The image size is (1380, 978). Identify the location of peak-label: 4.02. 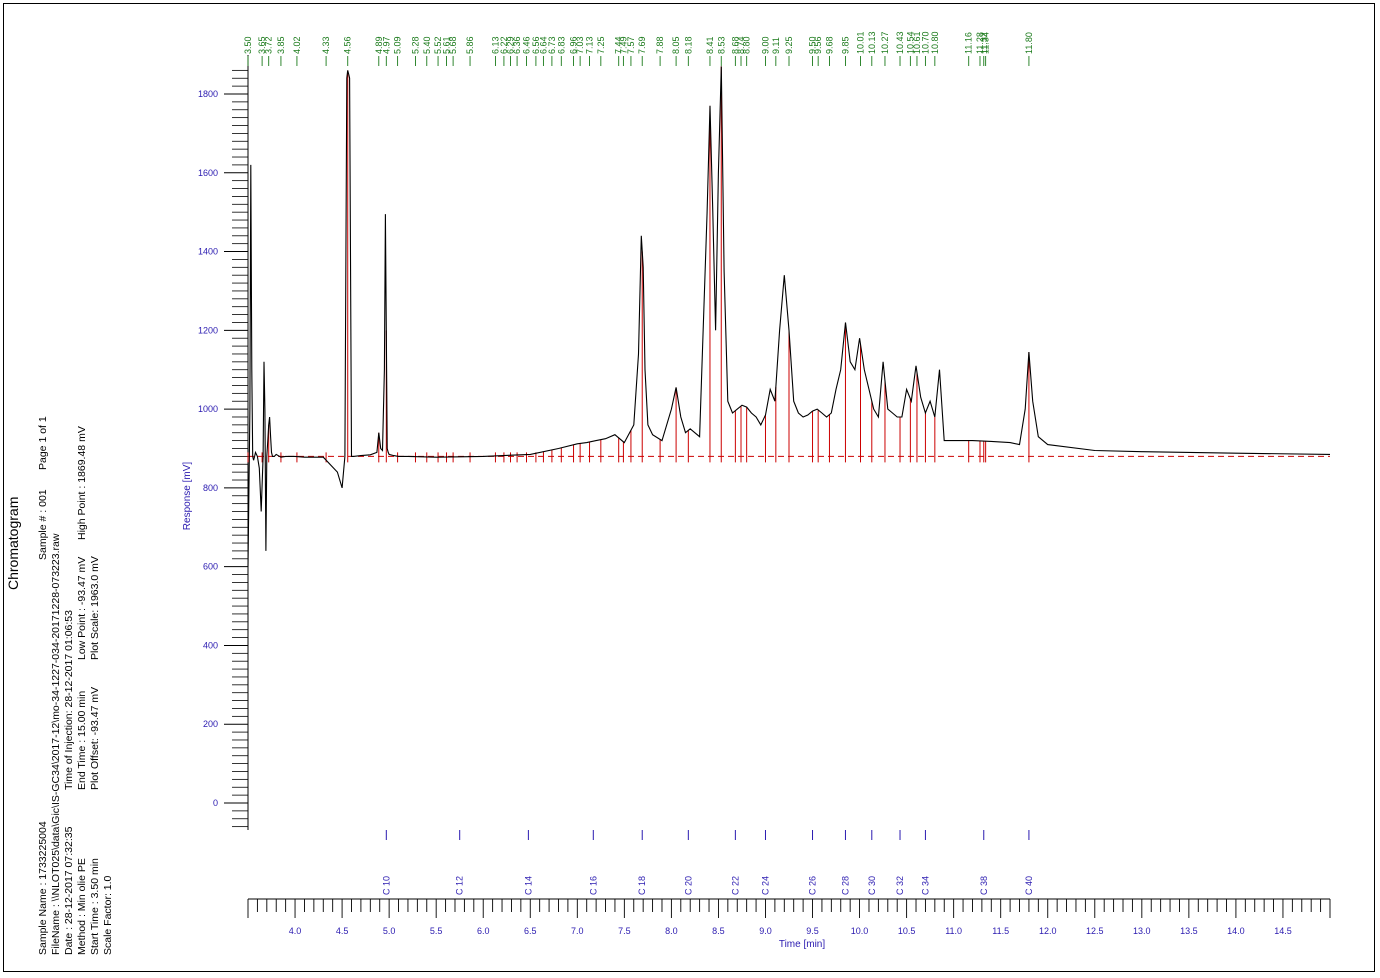
(297, 45).